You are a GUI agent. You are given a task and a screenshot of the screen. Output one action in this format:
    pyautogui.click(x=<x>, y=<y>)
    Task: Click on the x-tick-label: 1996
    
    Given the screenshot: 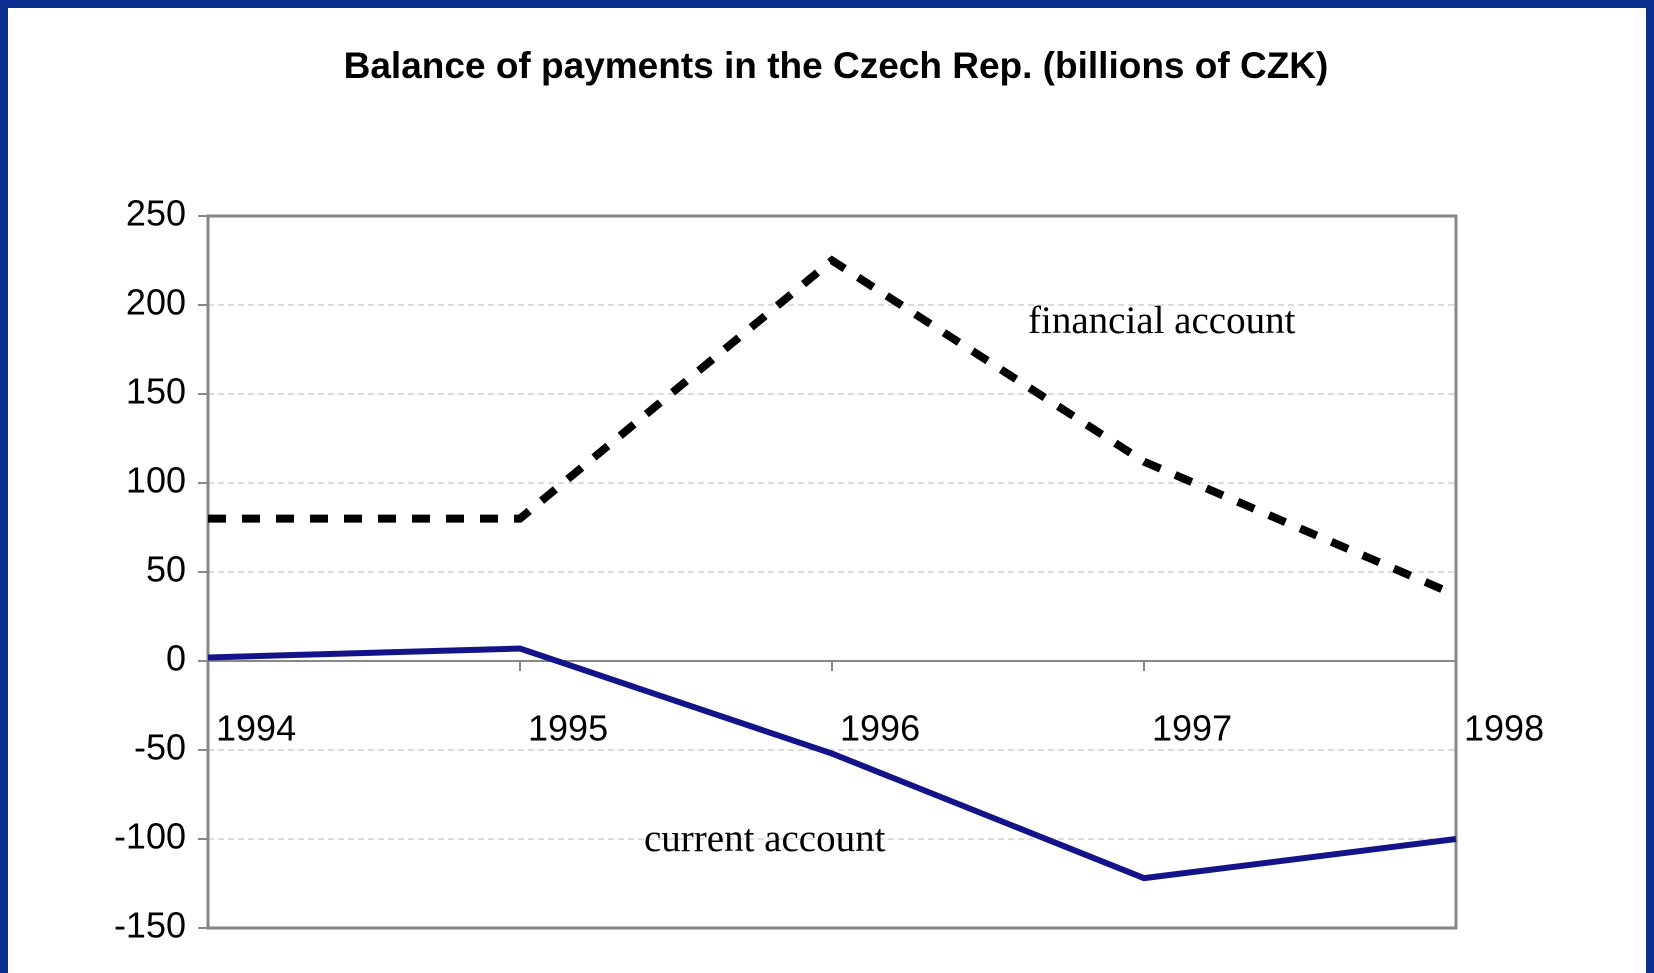 What is the action you would take?
    pyautogui.click(x=880, y=728)
    